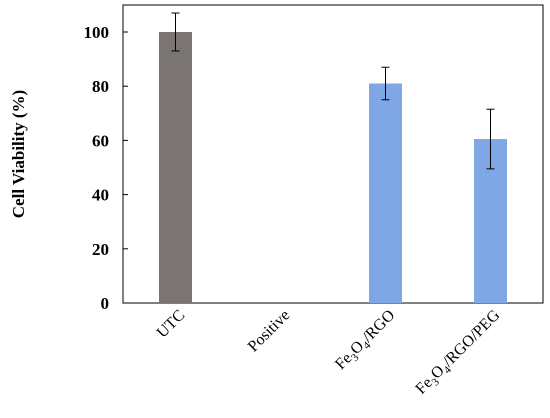  Describe the element at coordinates (458, 352) in the screenshot. I see `x-tick-label: Fe3O4/RGO/PEG` at that location.